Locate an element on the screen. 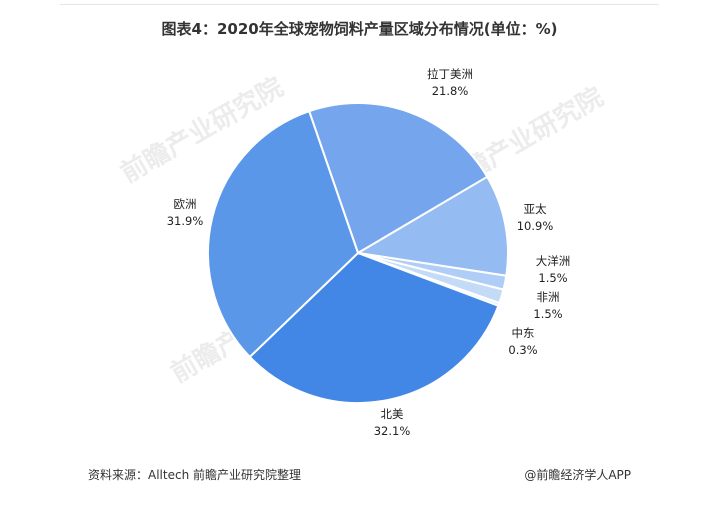 Image resolution: width=719 pixels, height=521 pixels. slice-name: 中东 is located at coordinates (523, 333).